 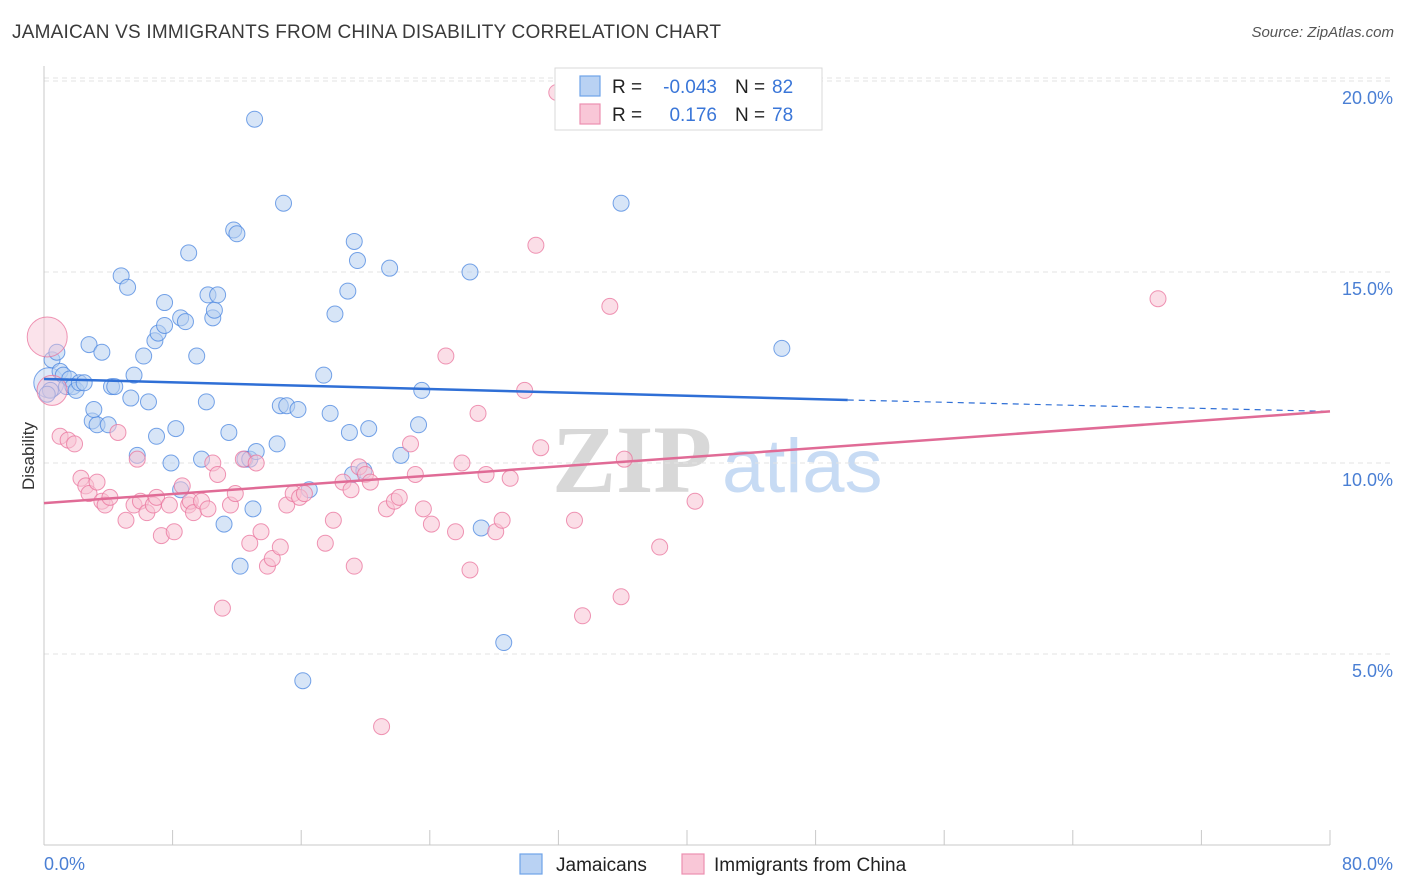 I want to click on watermark-atlas: atlas, so click(x=802, y=466).